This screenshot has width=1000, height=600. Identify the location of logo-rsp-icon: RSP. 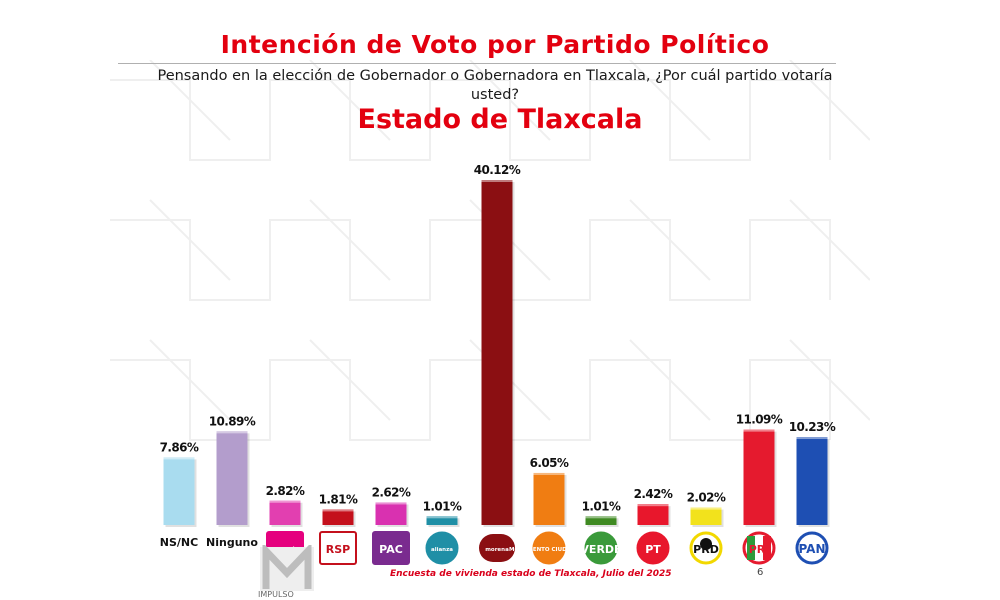
(338, 548).